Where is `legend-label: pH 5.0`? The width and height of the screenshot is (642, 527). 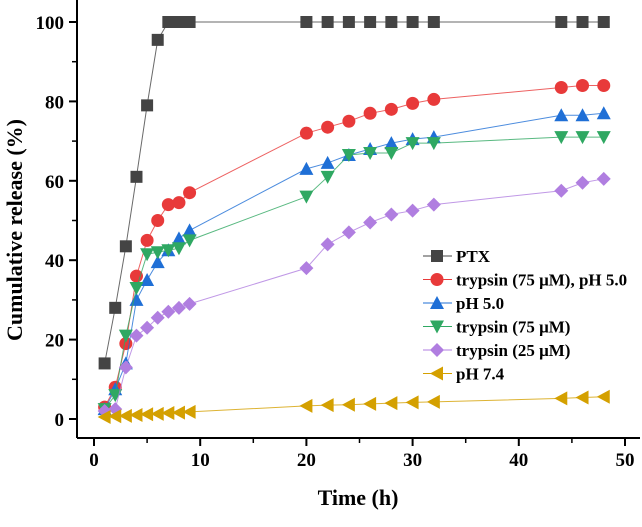 legend-label: pH 5.0 is located at coordinates (480, 303).